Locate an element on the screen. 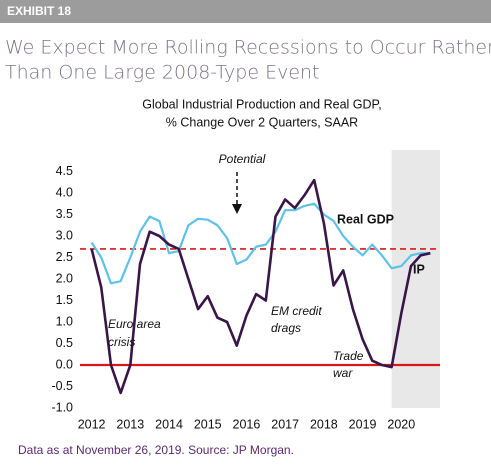  y-tick-label: 2.0 is located at coordinates (64, 278).